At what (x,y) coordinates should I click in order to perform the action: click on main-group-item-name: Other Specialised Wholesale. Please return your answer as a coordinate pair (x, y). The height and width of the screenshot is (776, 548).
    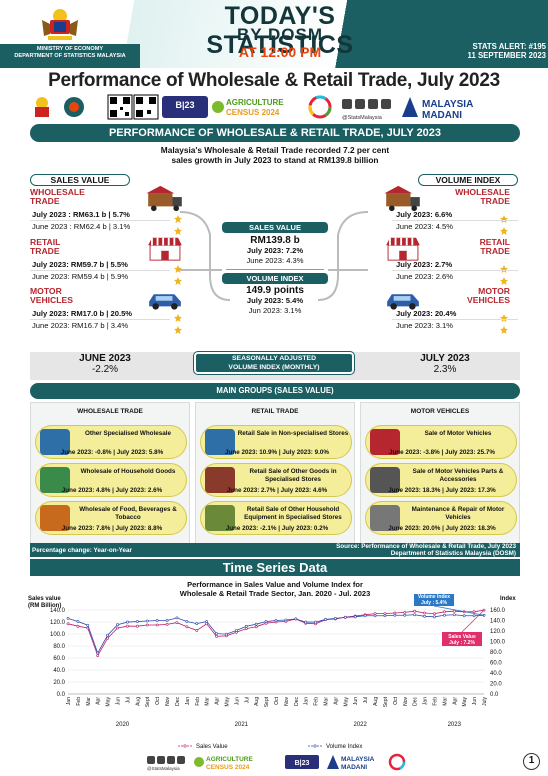
    Looking at the image, I should click on (128, 433).